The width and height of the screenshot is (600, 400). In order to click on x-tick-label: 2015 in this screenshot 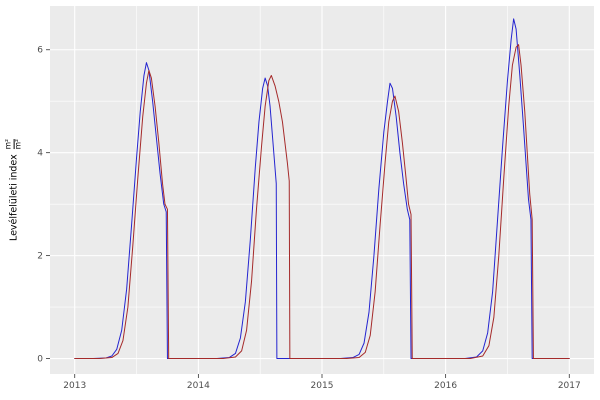, I will do `click(322, 386)`.